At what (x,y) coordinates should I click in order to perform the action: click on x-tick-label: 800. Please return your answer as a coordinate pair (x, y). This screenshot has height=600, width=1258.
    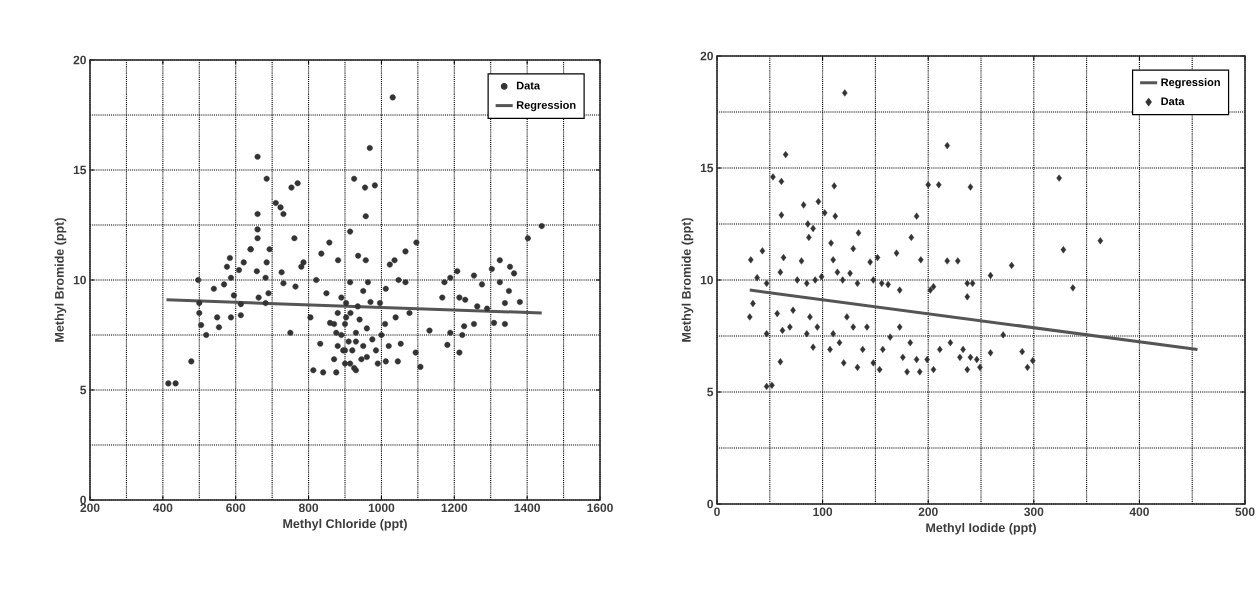
    Looking at the image, I should click on (308, 508).